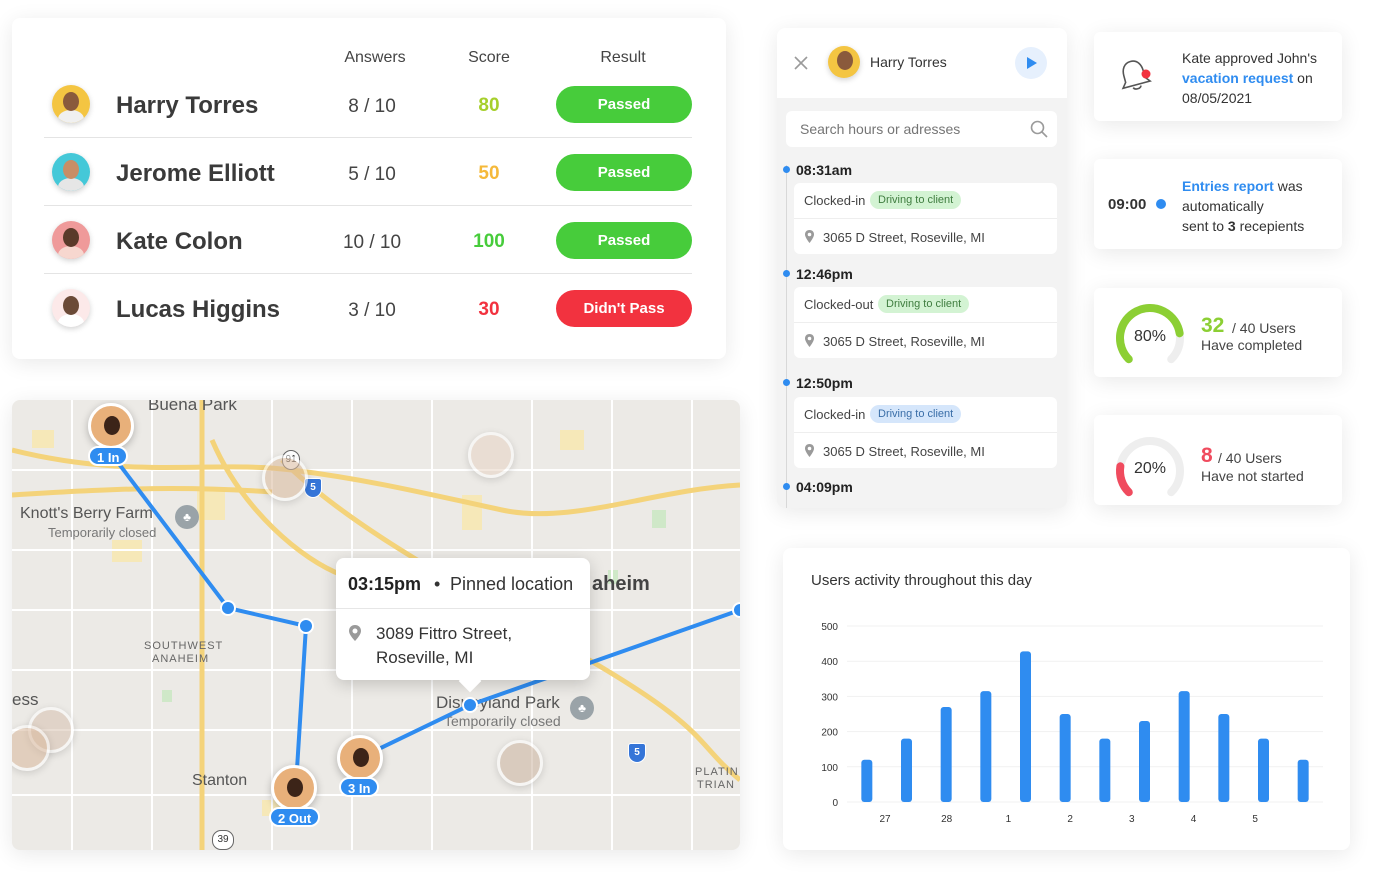 Image resolution: width=1378 pixels, height=880 pixels. Describe the element at coordinates (621, 584) in the screenshot. I see `map-label: aheim` at that location.